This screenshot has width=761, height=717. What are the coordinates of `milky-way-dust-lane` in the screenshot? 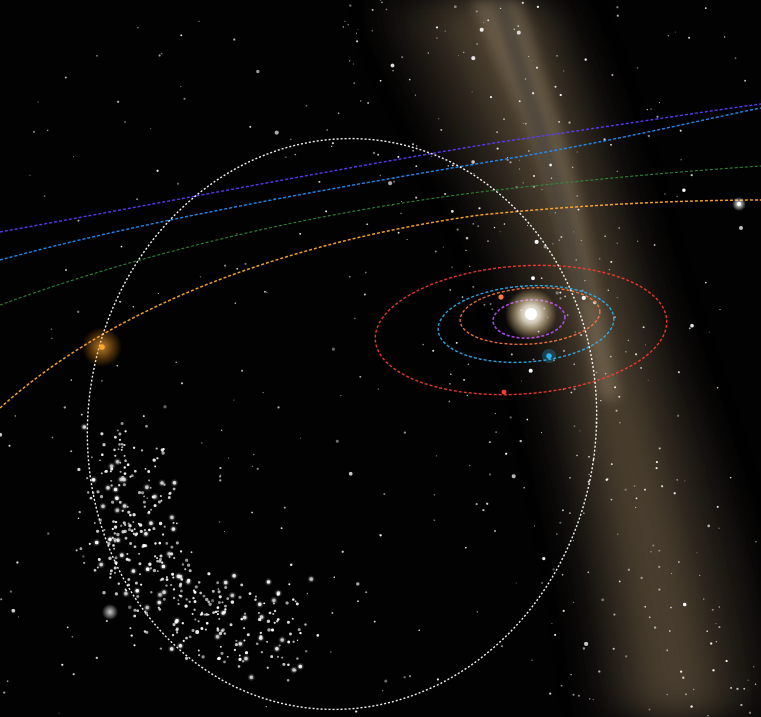 It's located at (542, 151).